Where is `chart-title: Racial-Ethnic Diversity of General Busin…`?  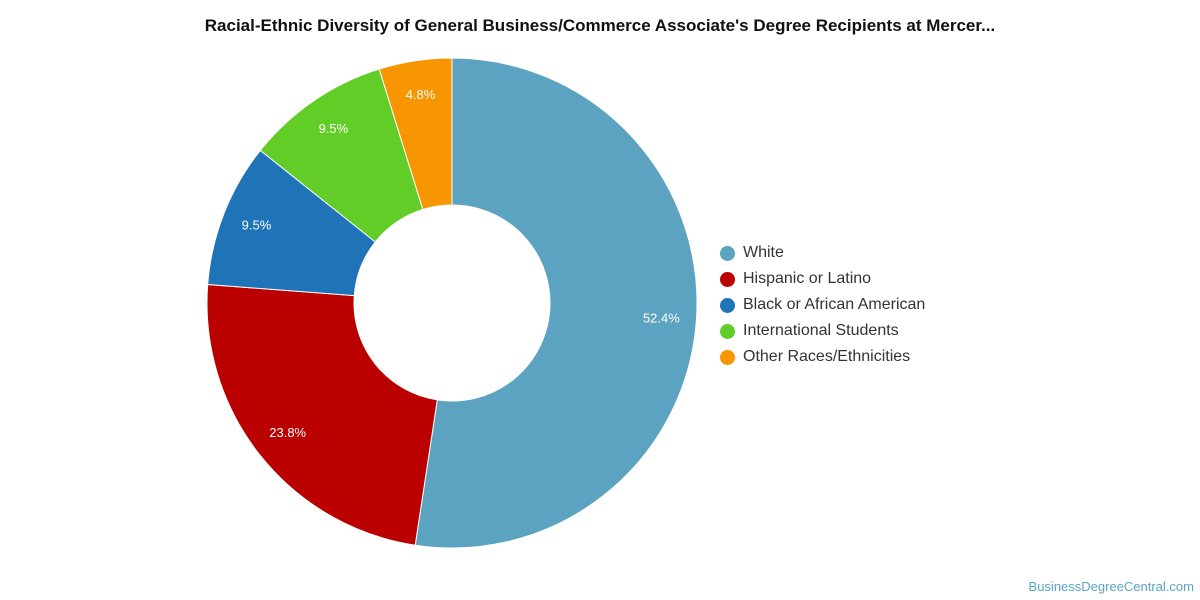 chart-title: Racial-Ethnic Diversity of General Busin… is located at coordinates (600, 25).